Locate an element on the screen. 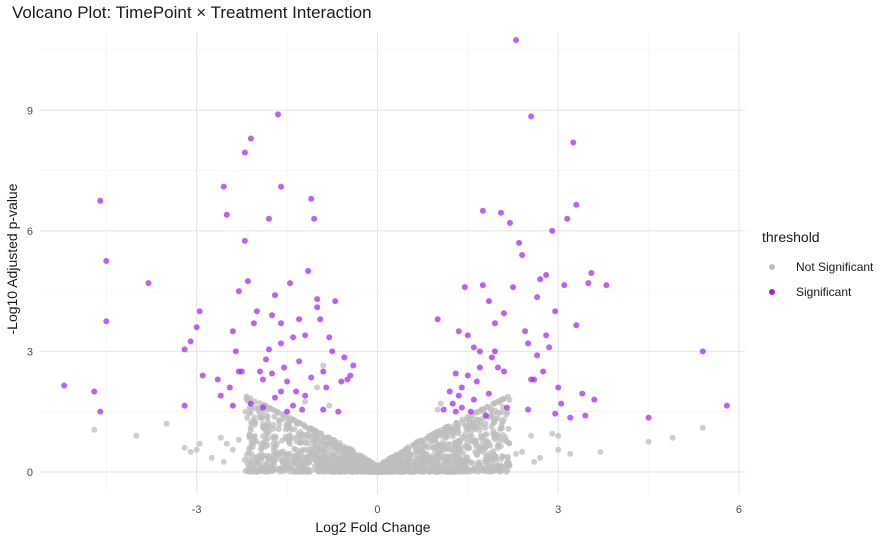 This screenshot has height=544, width=889. x-tick-label: 6 is located at coordinates (739, 510).